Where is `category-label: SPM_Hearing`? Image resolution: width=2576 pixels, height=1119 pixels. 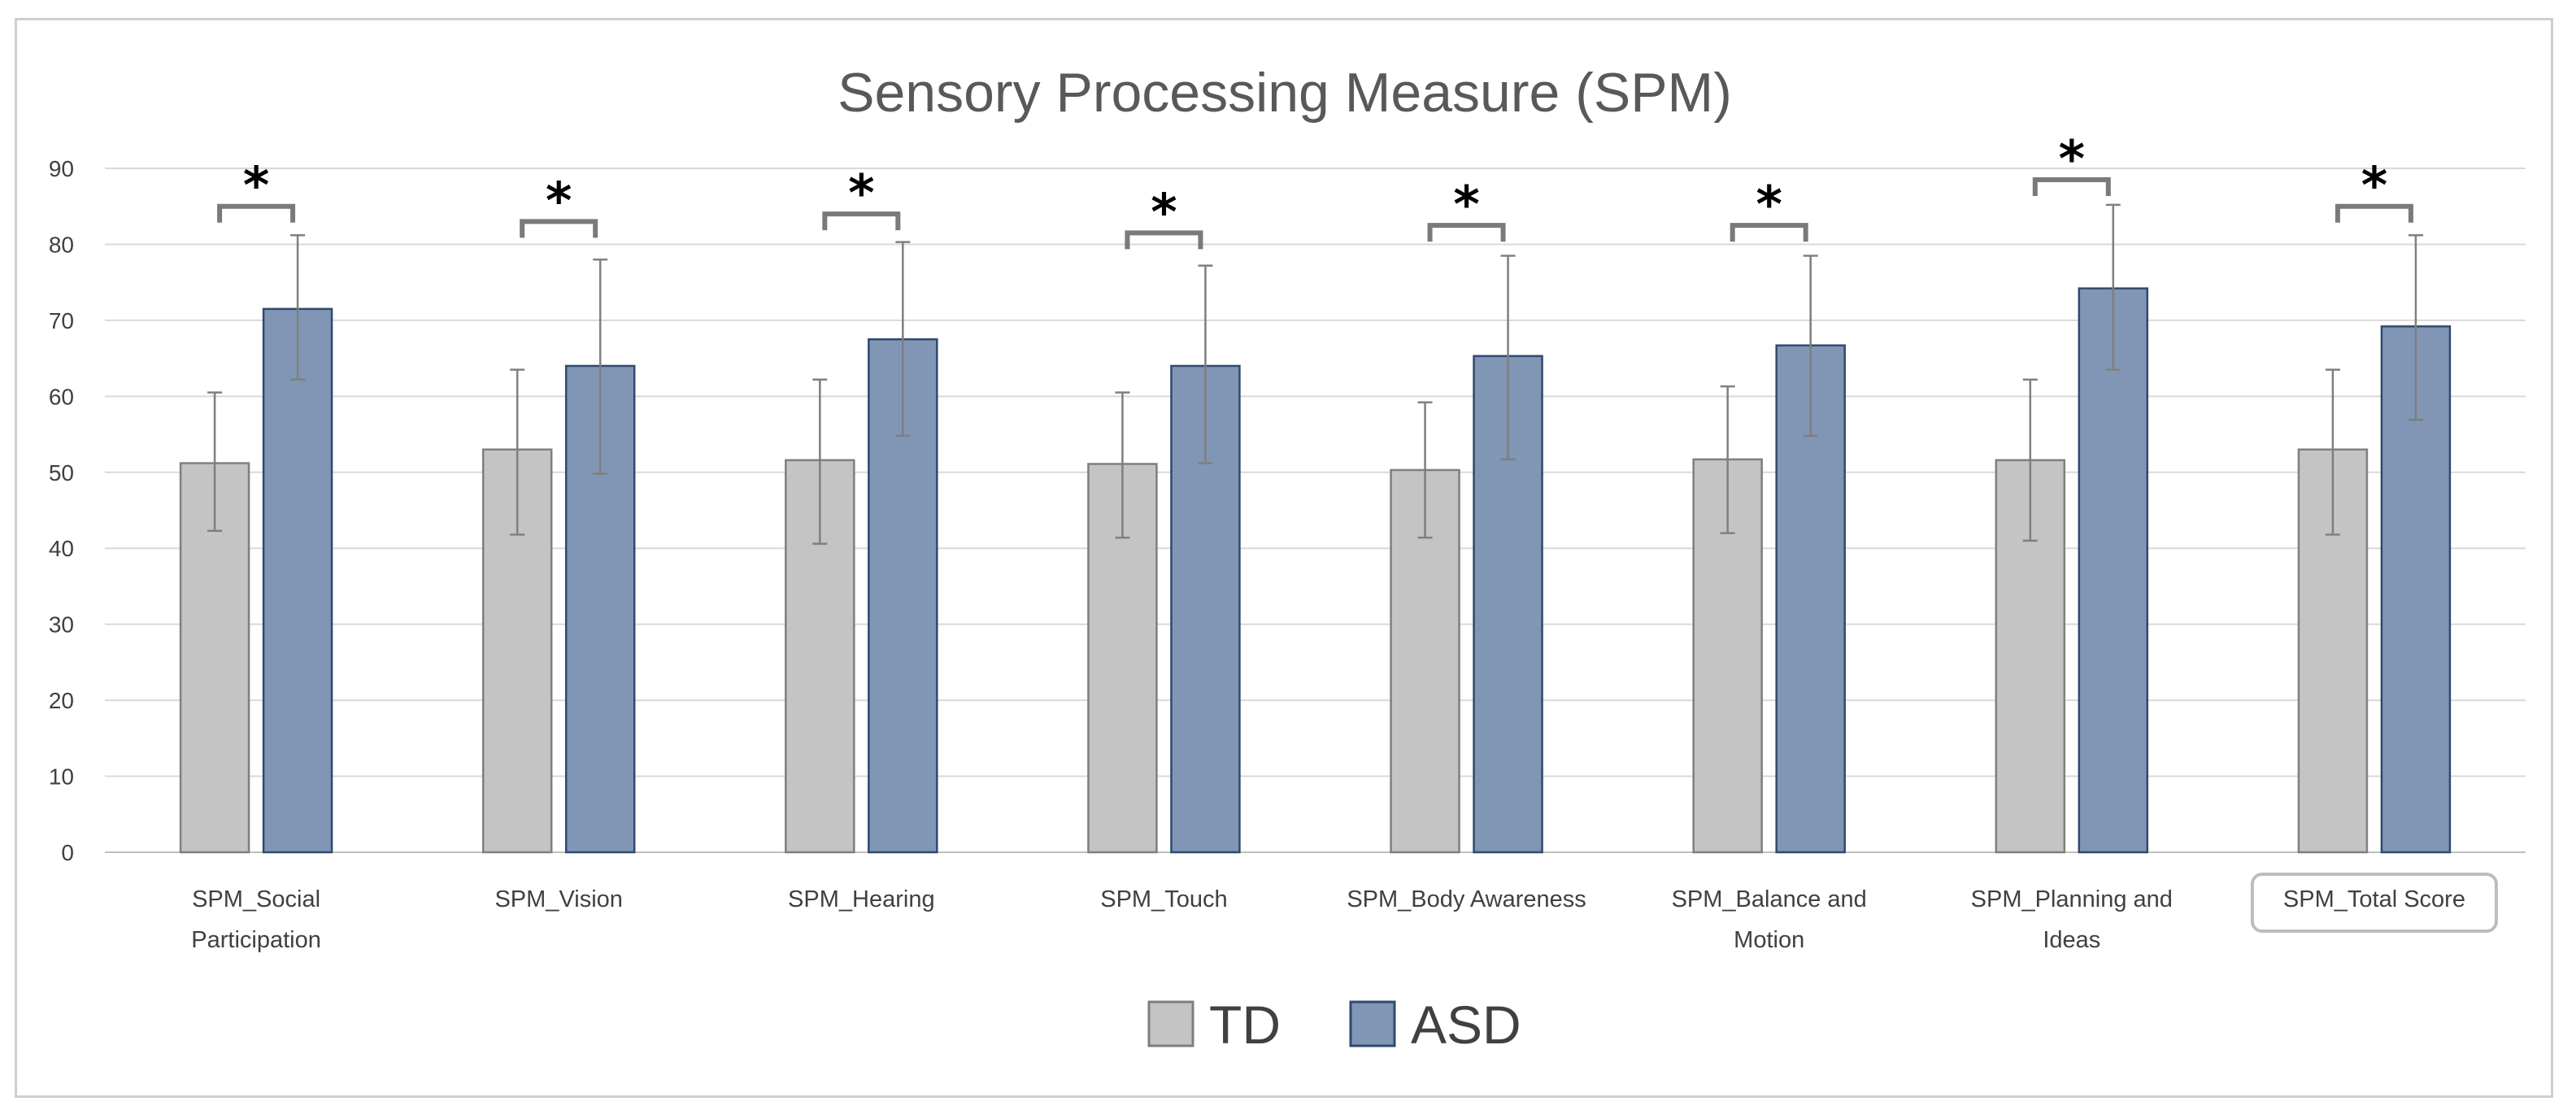 category-label: SPM_Hearing is located at coordinates (861, 899).